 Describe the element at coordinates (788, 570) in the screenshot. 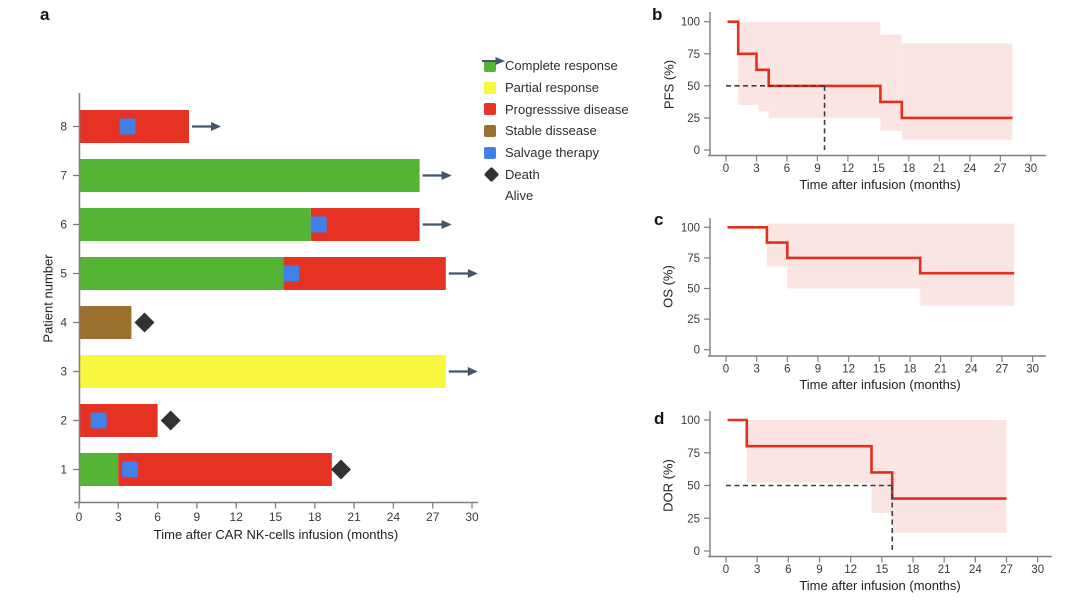

I see `d-x-tick-label: 6` at that location.